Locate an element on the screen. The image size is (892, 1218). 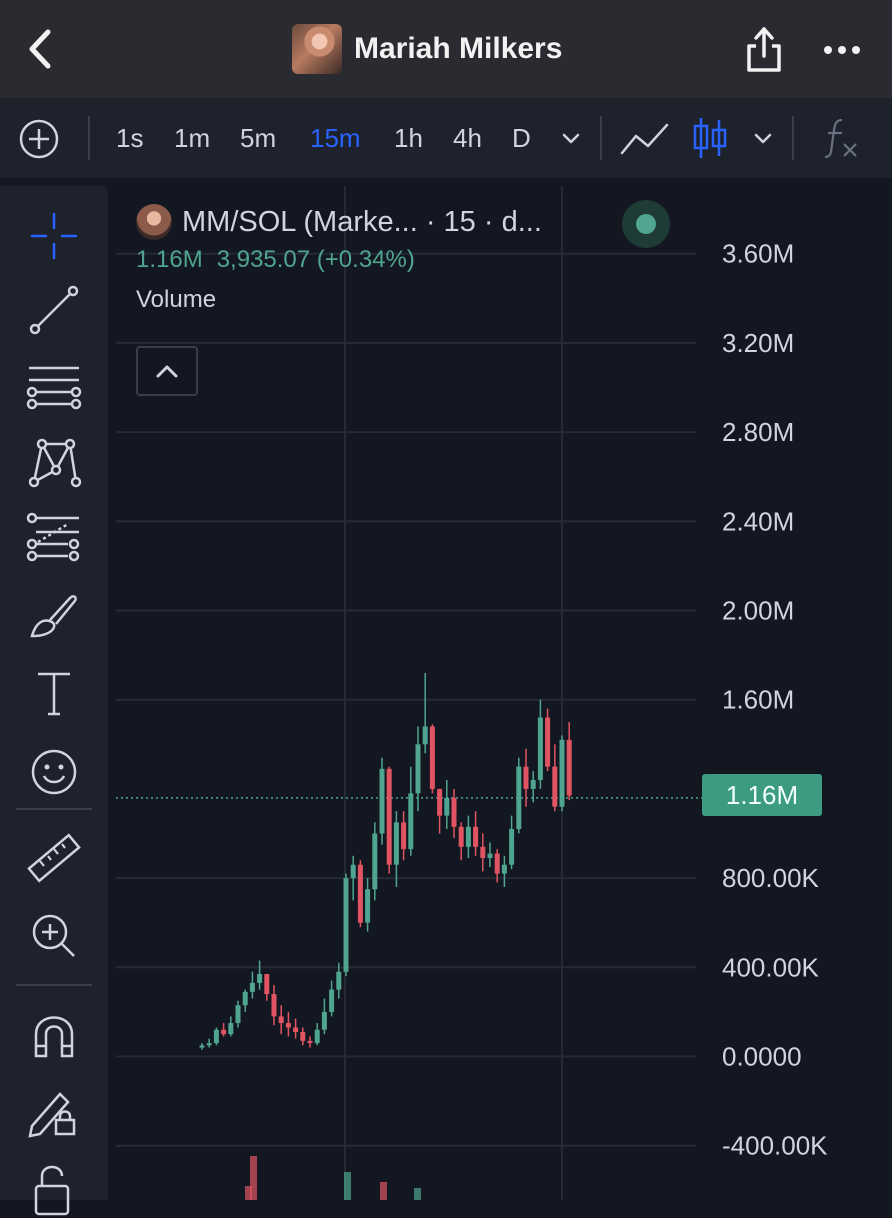
last-price-value: 1.16M is located at coordinates (169, 259).